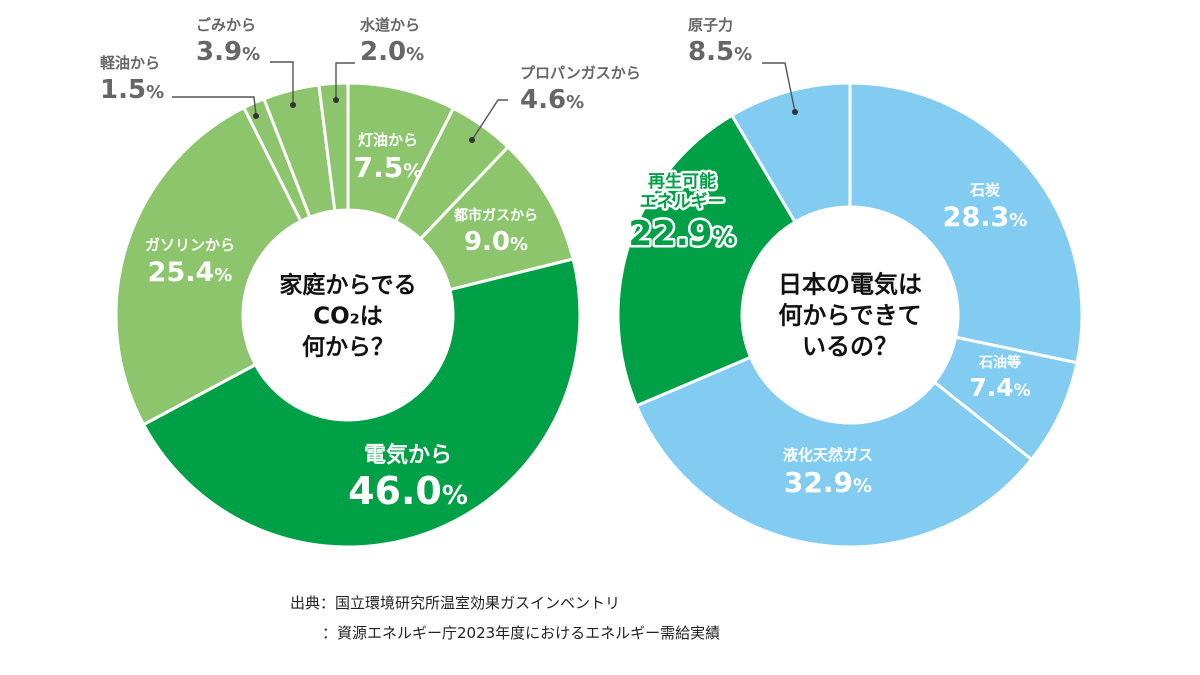  What do you see at coordinates (348, 347) in the screenshot?
I see `center-title-line: 何から？` at bounding box center [348, 347].